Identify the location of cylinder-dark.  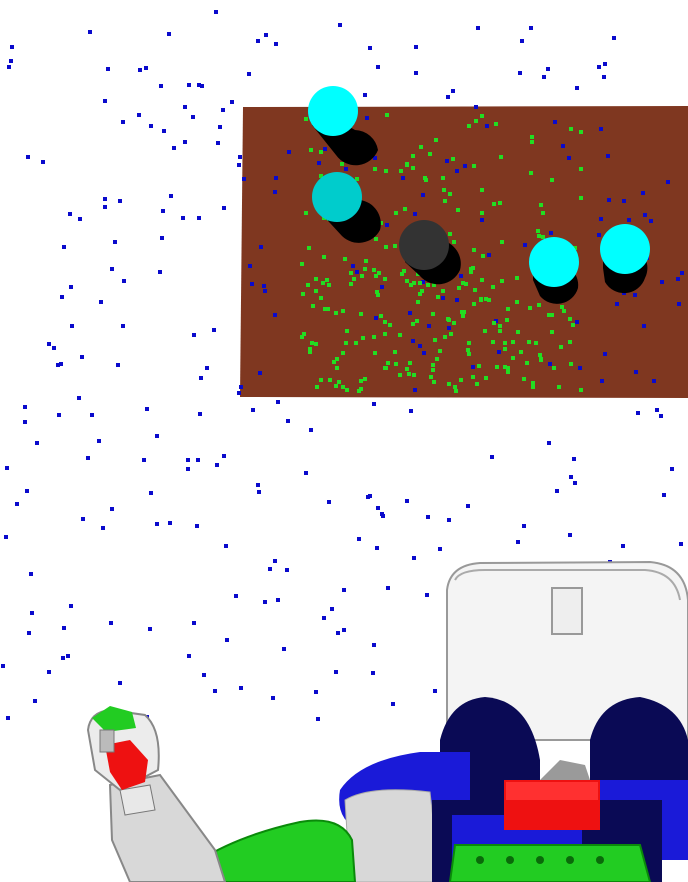
(430, 252).